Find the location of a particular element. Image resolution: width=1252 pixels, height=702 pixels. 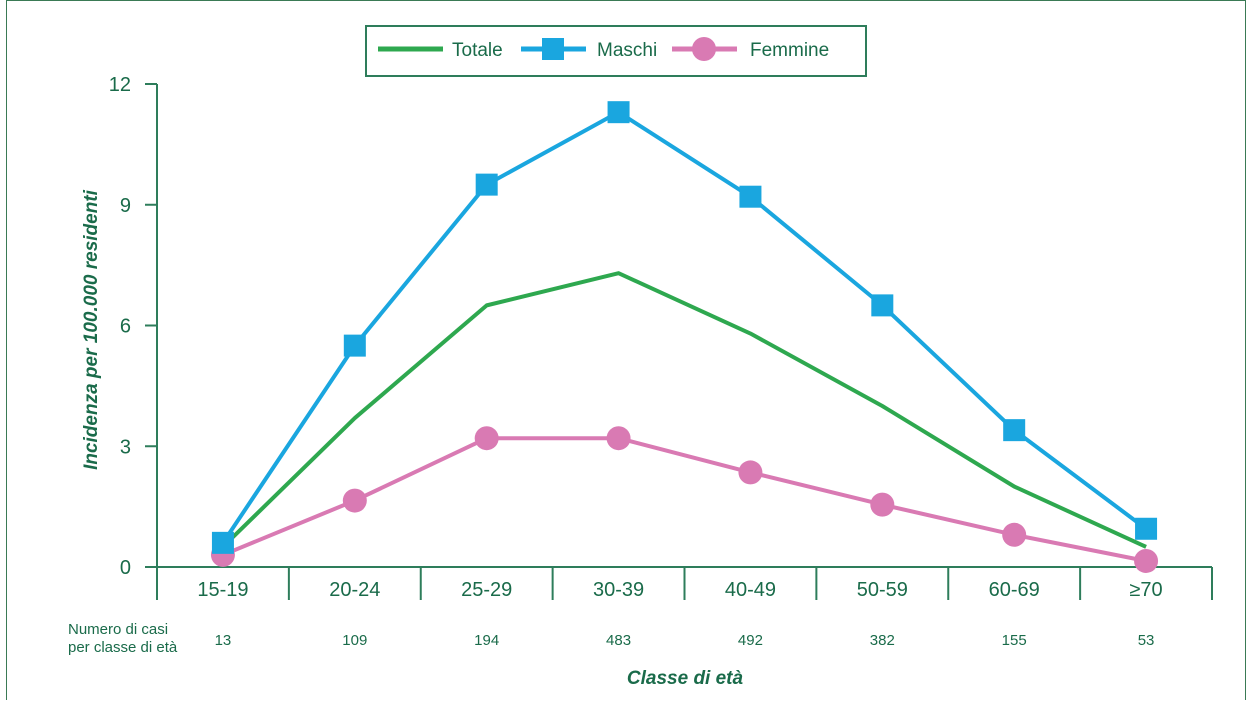

x-tick-label: 20-24 is located at coordinates (354, 590).